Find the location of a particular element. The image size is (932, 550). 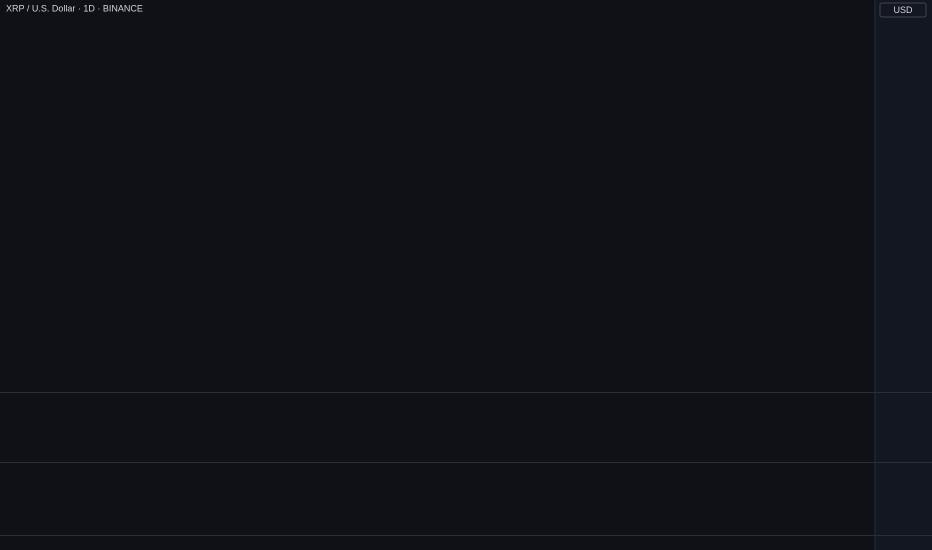

currency-box is located at coordinates (903, 10).